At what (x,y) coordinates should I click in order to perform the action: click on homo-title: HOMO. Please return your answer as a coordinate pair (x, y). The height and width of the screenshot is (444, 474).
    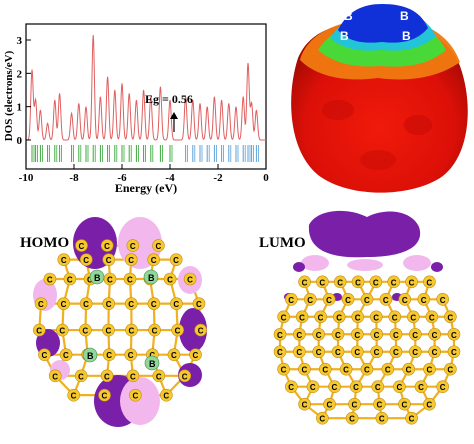
    Looking at the image, I should click on (44, 243).